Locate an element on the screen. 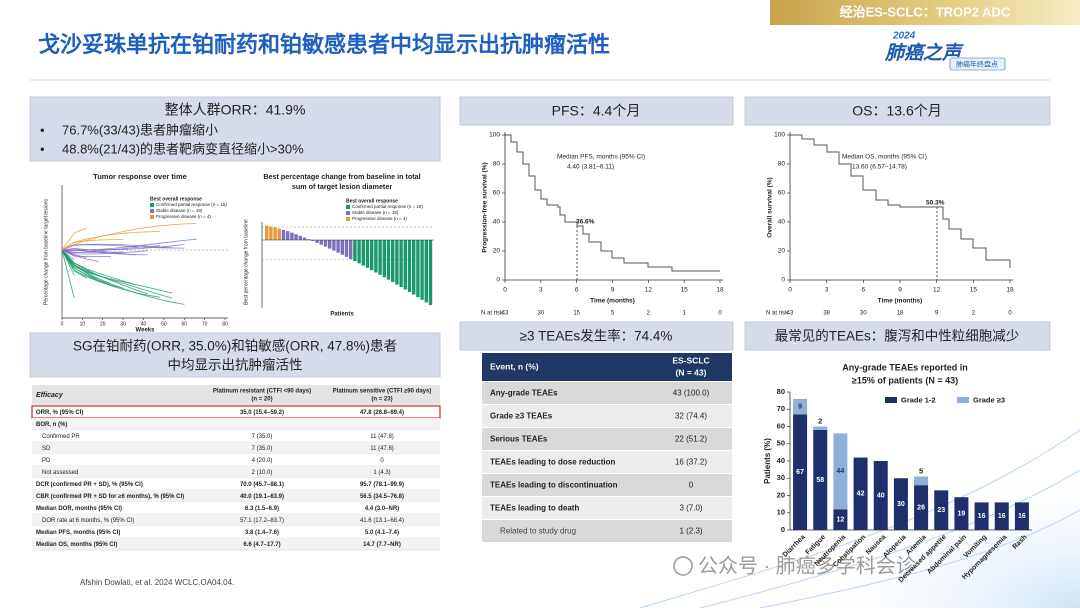 Image resolution: width=1080 pixels, height=613 pixels. km-at-risk-label: N at risk is located at coordinates (777, 314).